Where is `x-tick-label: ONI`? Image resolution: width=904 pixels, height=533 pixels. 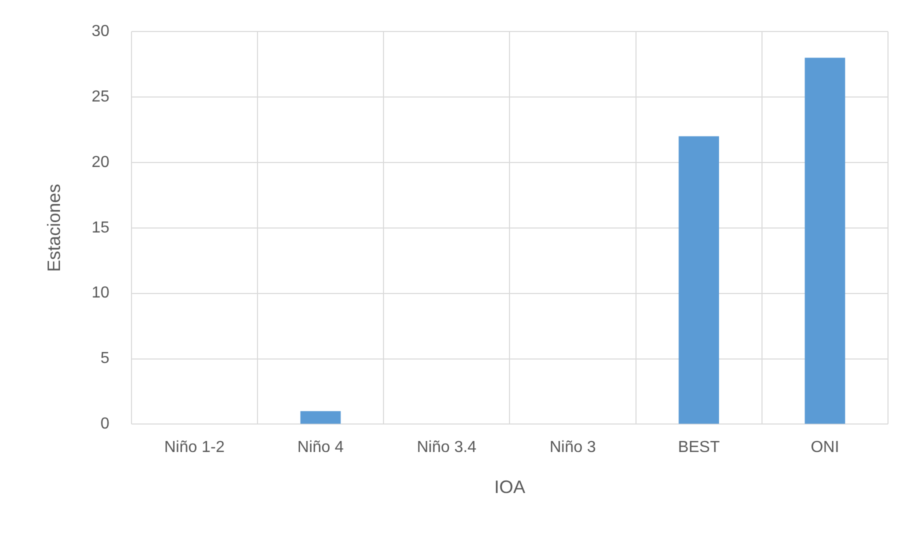 x-tick-label: ONI is located at coordinates (825, 447).